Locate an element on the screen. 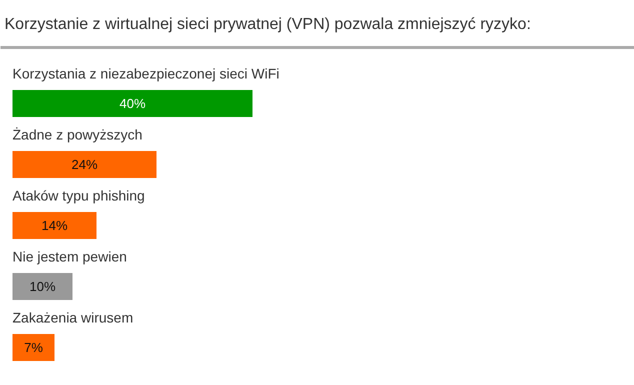 The width and height of the screenshot is (634, 385). y-tick-label: Ataków typu phishing is located at coordinates (78, 196).